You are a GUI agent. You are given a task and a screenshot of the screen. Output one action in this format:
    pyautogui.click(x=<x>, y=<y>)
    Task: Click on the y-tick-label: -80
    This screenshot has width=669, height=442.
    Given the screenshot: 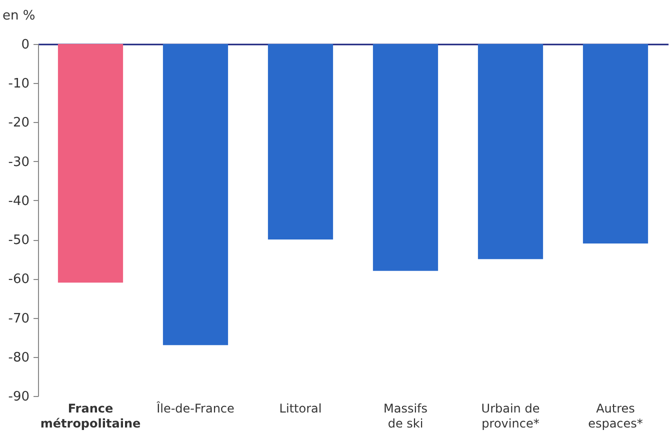 What is the action you would take?
    pyautogui.click(x=19, y=358)
    